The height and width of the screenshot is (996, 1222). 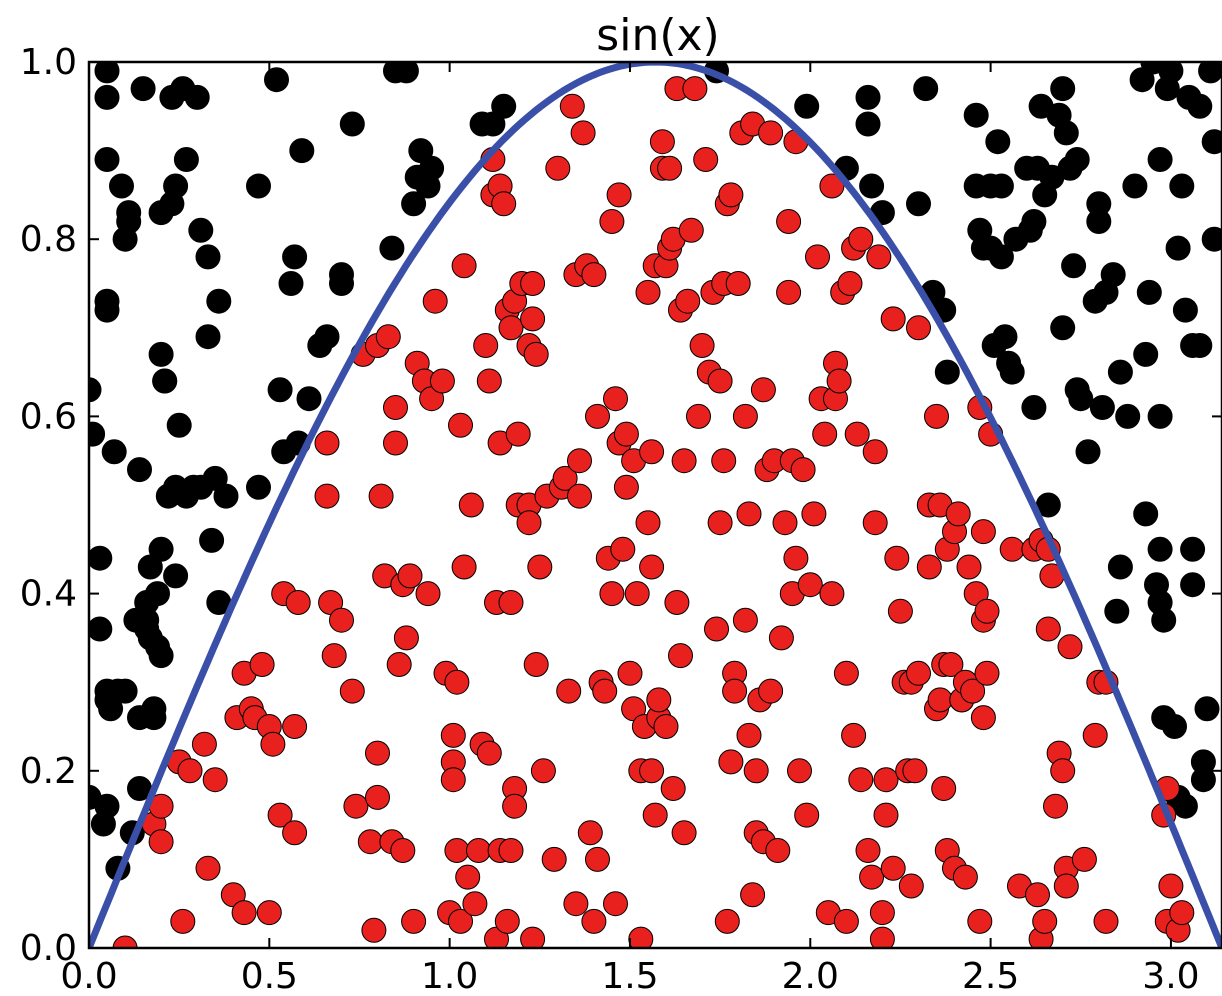 I want to click on y-tick-label: 1.0, so click(x=48, y=62).